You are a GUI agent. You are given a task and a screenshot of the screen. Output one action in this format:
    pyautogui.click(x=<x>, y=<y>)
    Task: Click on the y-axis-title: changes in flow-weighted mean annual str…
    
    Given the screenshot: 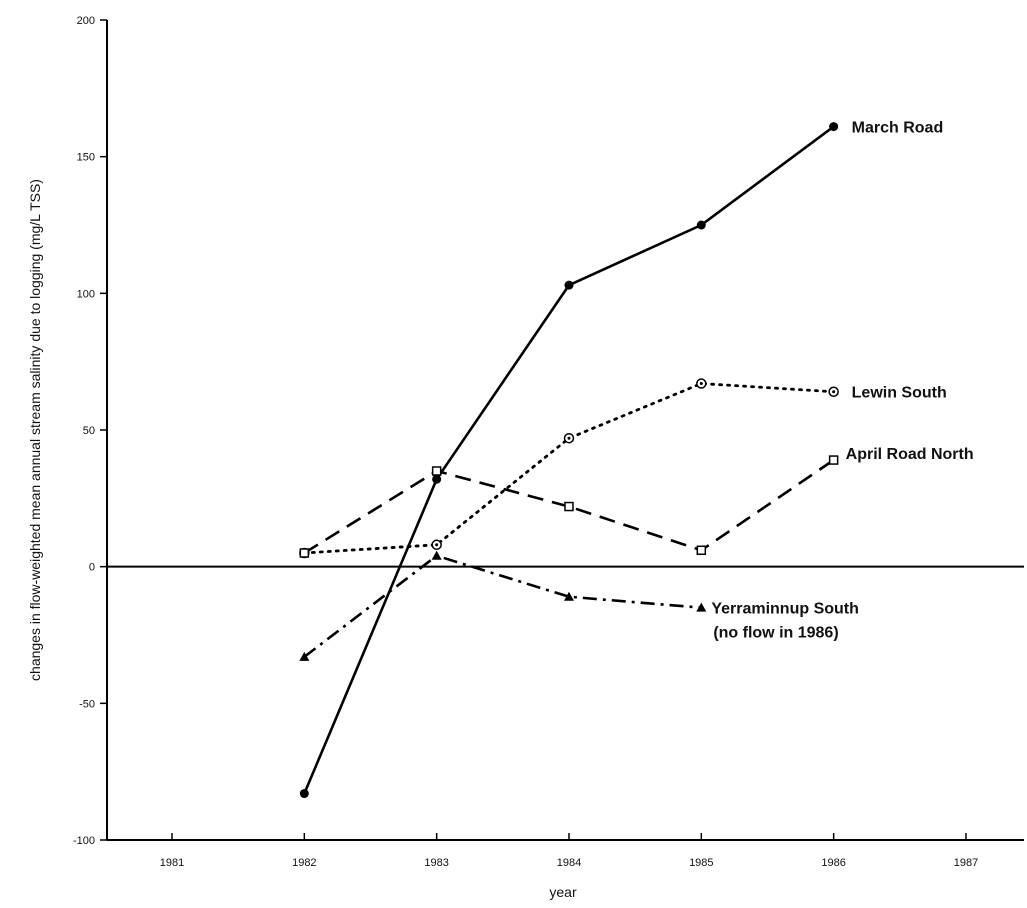 What is the action you would take?
    pyautogui.click(x=35, y=430)
    